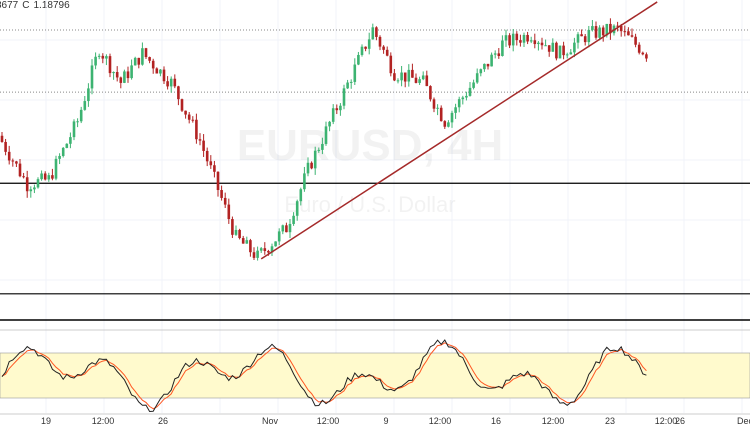 This screenshot has height=430, width=750. What do you see at coordinates (324, 376) in the screenshot?
I see `stochastic-k-line` at bounding box center [324, 376].